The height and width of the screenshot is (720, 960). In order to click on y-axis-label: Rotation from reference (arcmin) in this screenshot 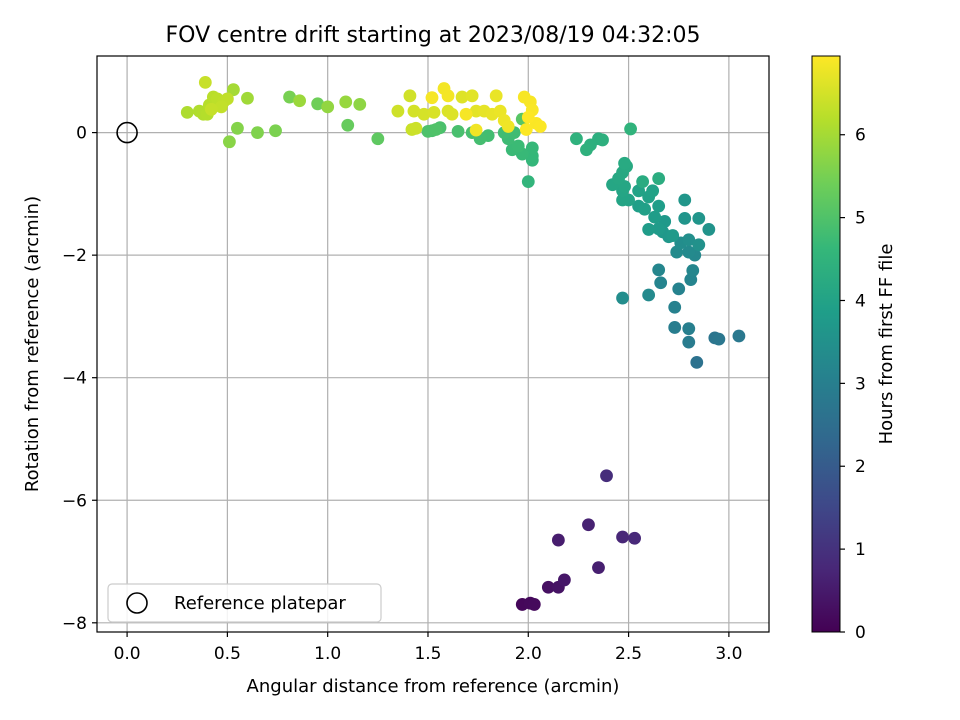, I will do `click(32, 344)`.